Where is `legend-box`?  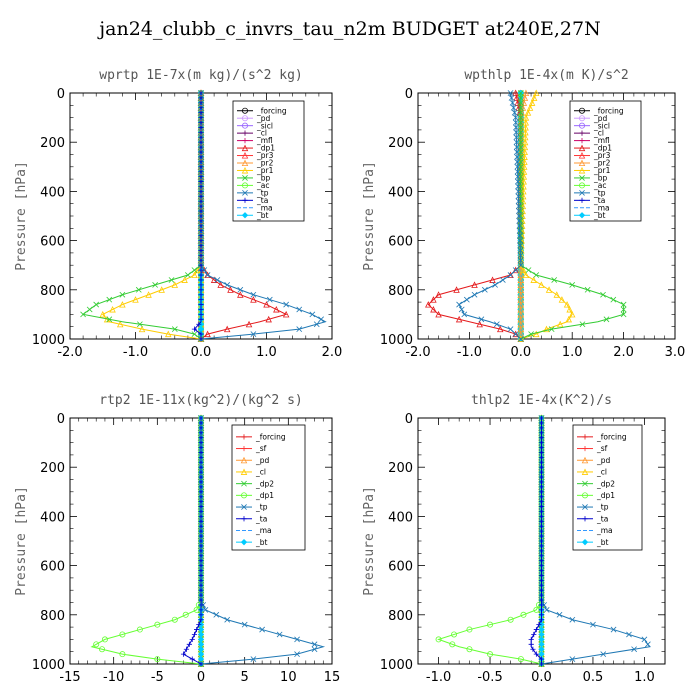 legend-box is located at coordinates (607, 487).